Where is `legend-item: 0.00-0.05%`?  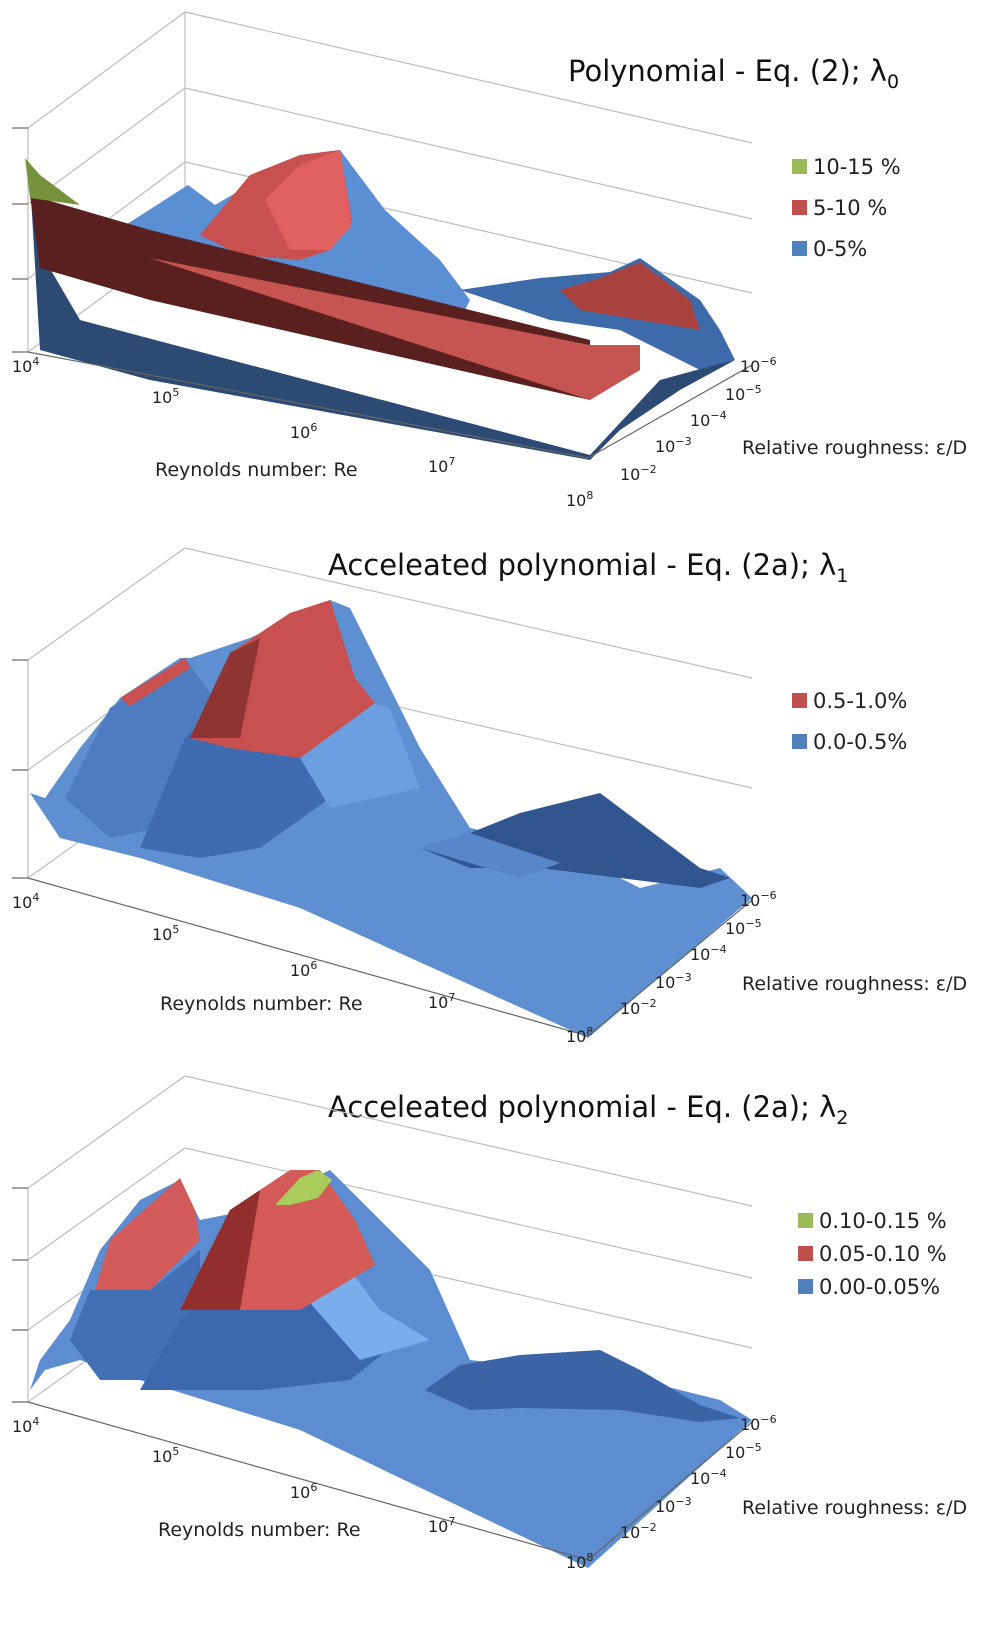 legend-item: 0.00-0.05% is located at coordinates (872, 1286).